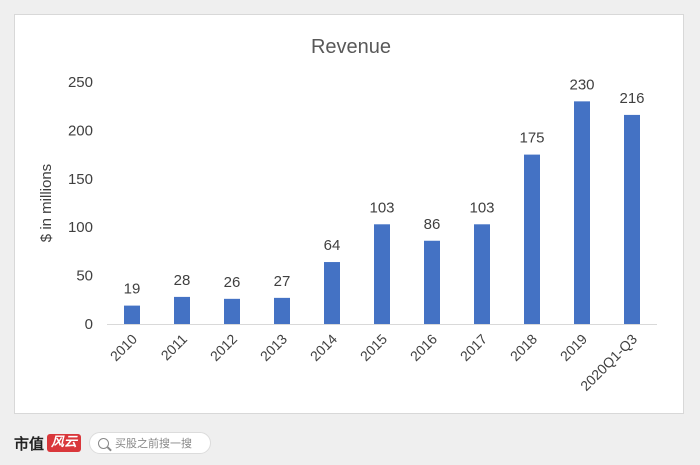 This screenshot has width=700, height=465. I want to click on bar-value-label: 26, so click(232, 282).